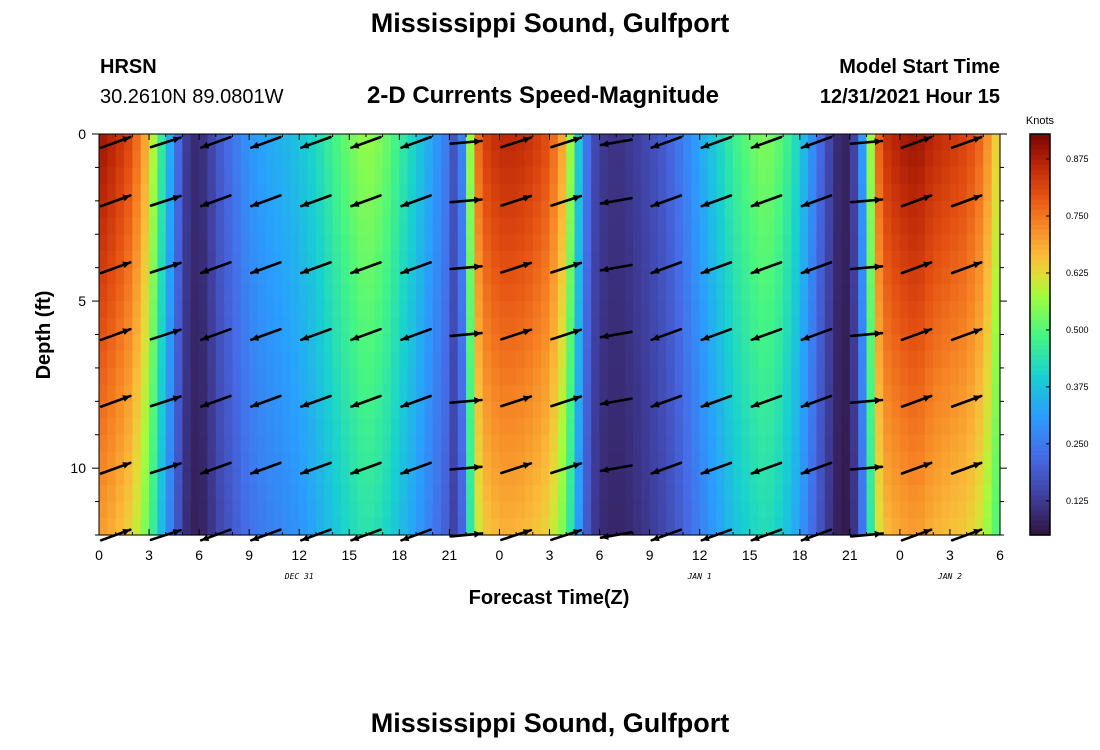 The image size is (1100, 750). What do you see at coordinates (700, 555) in the screenshot?
I see `x-tick-label: 12` at bounding box center [700, 555].